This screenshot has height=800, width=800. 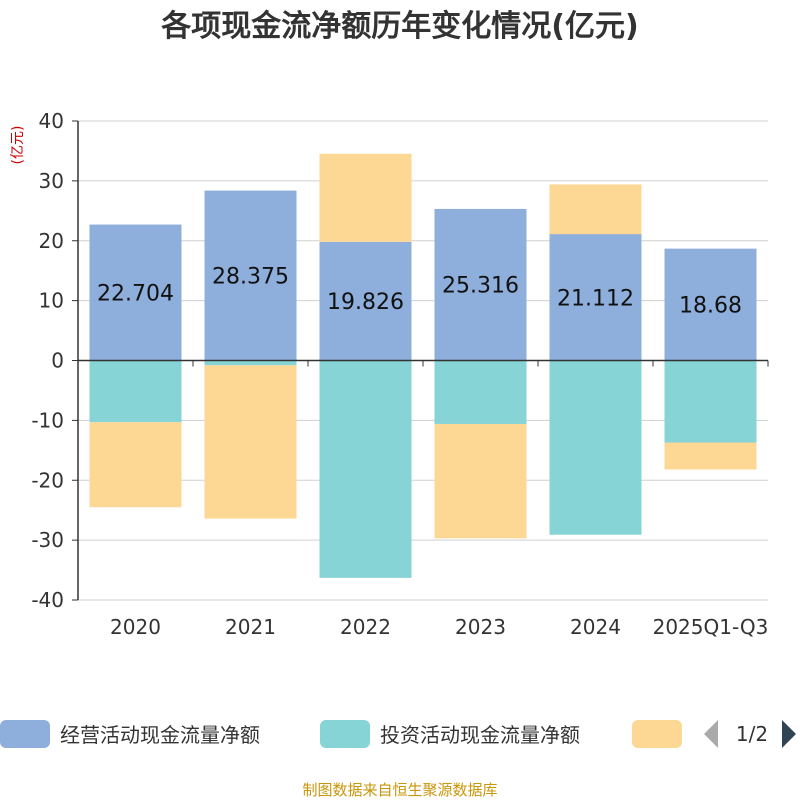 I want to click on x-tick-label: 2020, so click(x=135, y=627).